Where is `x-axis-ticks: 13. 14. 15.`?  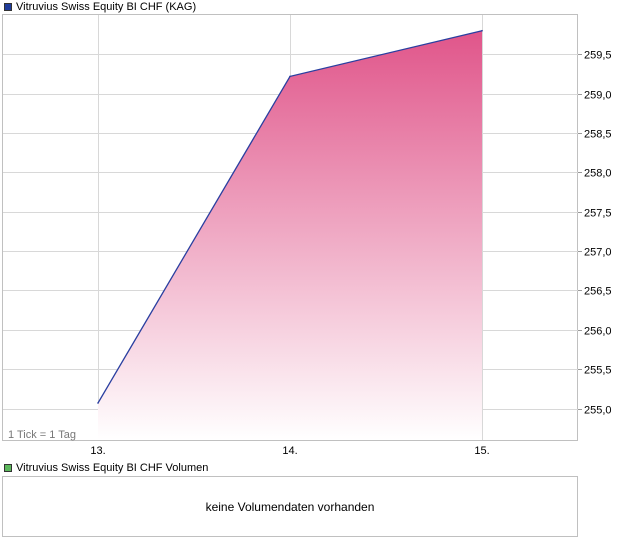 x-axis-ticks: 13. 14. 15. is located at coordinates (289, 451).